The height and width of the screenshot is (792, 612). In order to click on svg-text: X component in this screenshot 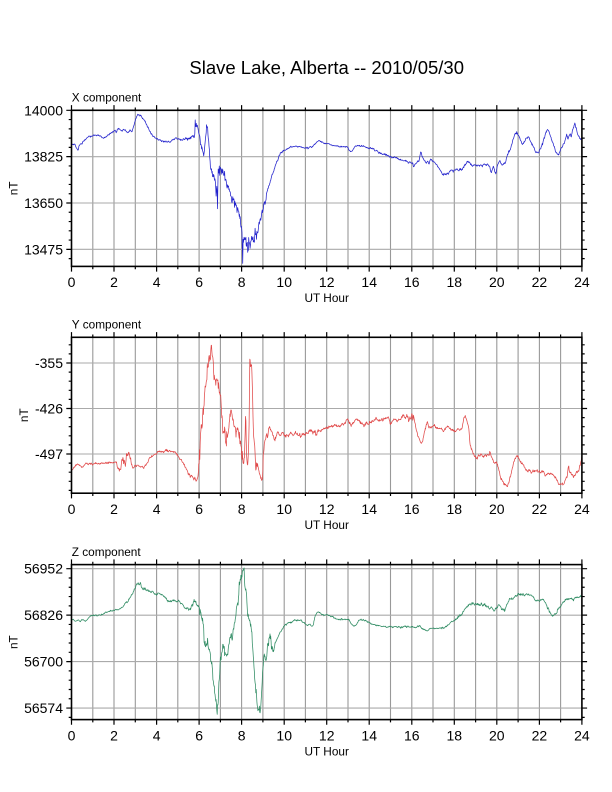, I will do `click(107, 98)`.